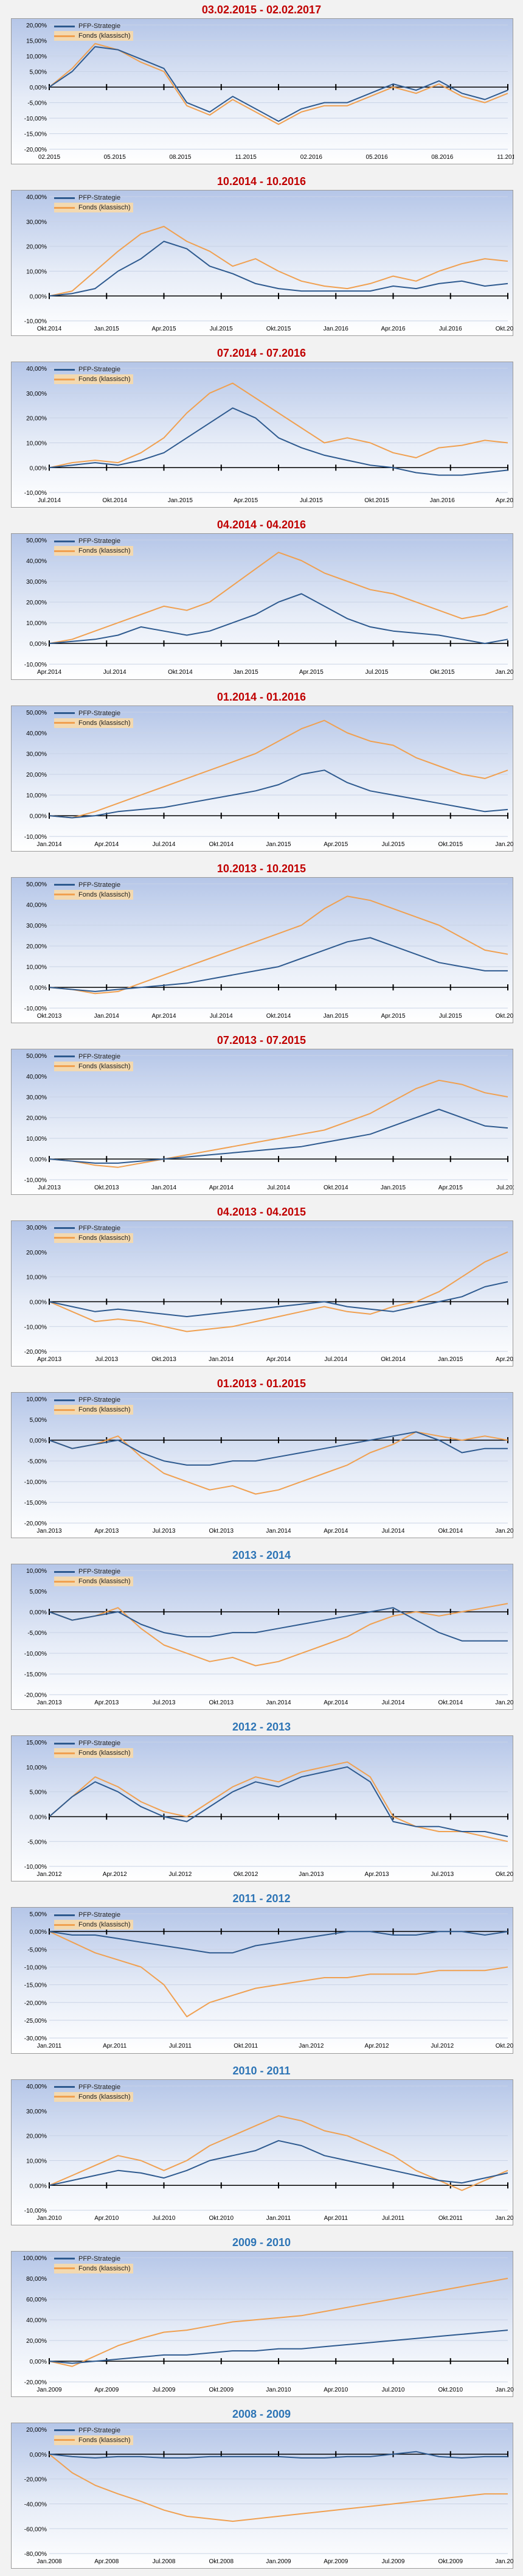 The height and width of the screenshot is (2576, 523). What do you see at coordinates (164, 2562) in the screenshot?
I see `x-tick-label: Jul.2008` at bounding box center [164, 2562].